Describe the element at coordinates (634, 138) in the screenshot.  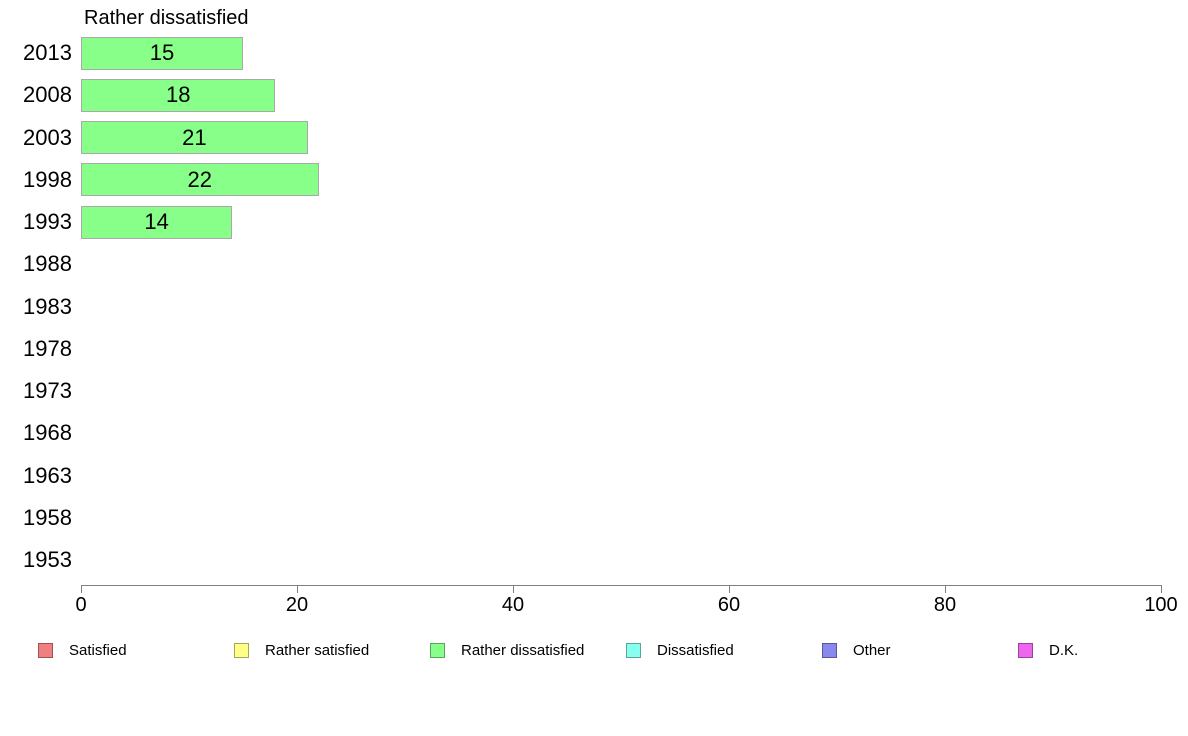
I see `bar-track: 21` at that location.